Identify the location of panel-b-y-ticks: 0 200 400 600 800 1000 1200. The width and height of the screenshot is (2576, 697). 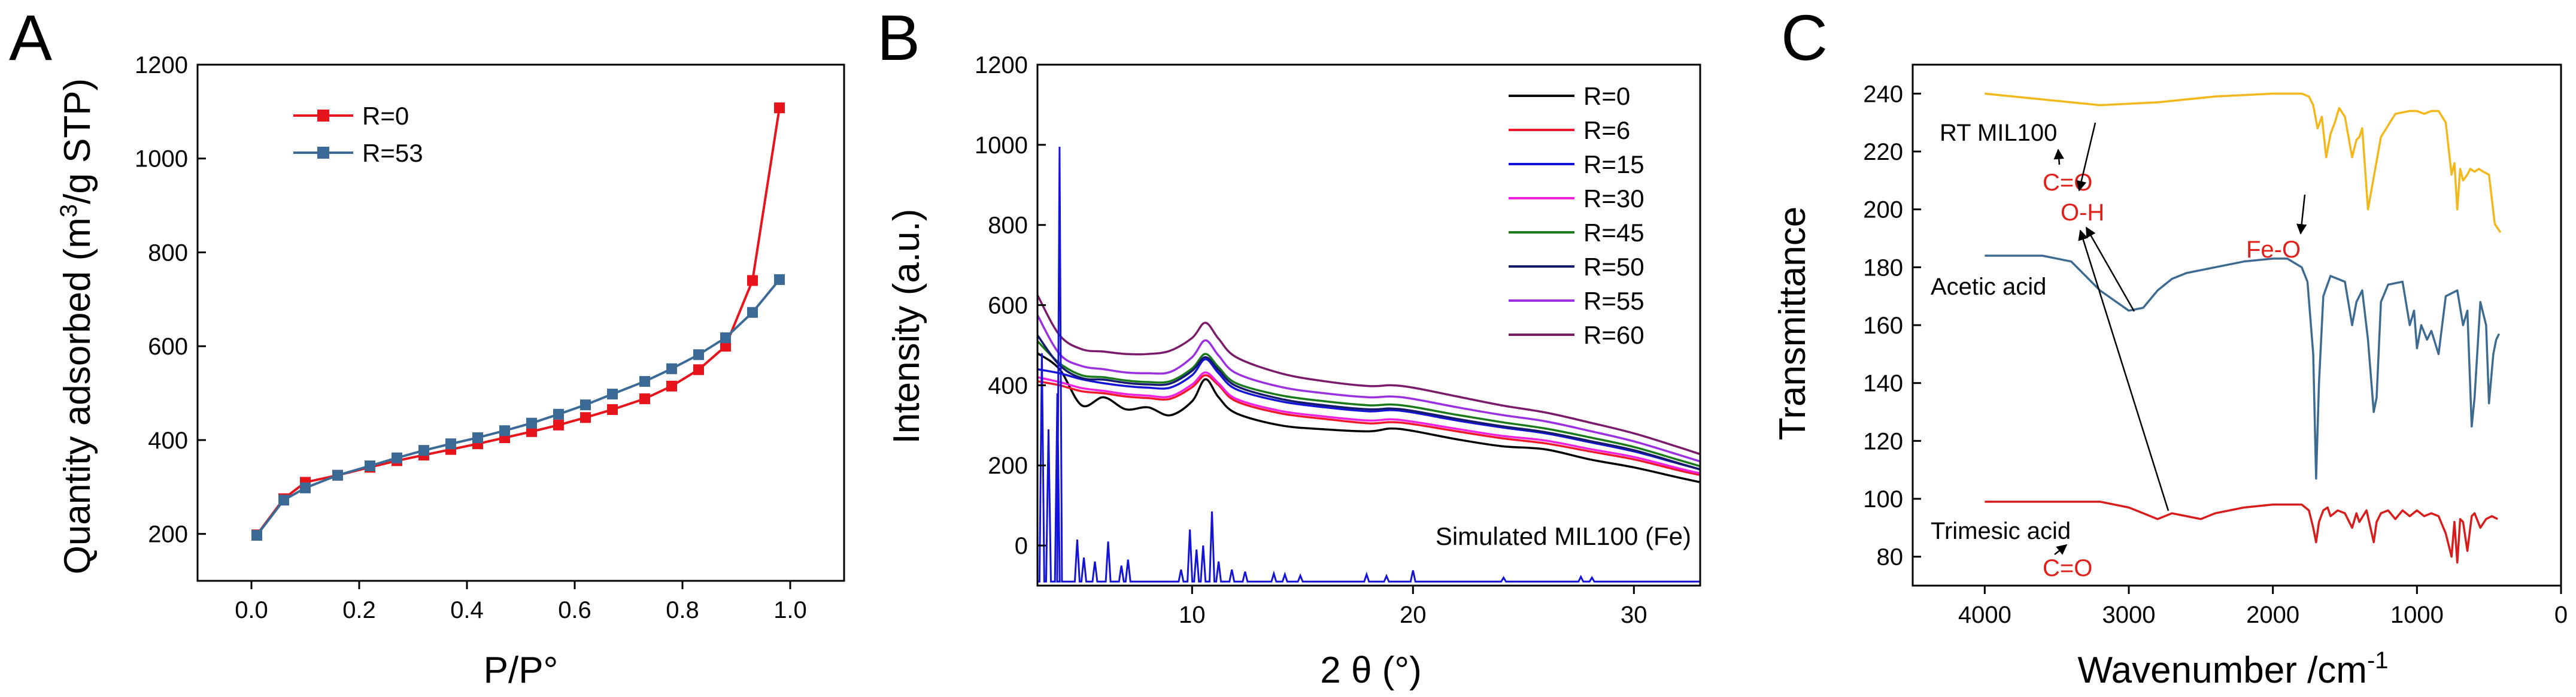
(1010, 305).